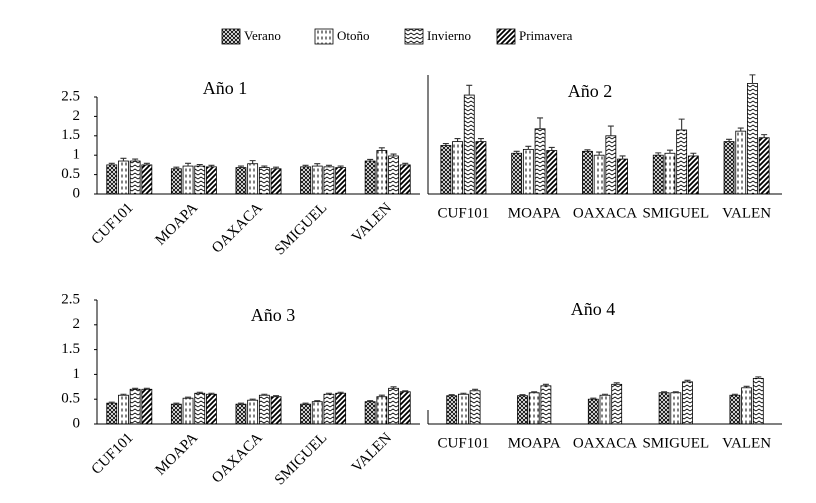 Image resolution: width=816 pixels, height=503 pixels. I want to click on legend-label: Primavera, so click(546, 35).